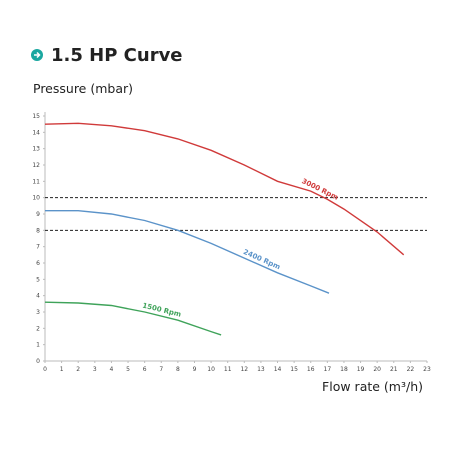  What do you see at coordinates (261, 369) in the screenshot?
I see `x-tick-label: 13` at bounding box center [261, 369].